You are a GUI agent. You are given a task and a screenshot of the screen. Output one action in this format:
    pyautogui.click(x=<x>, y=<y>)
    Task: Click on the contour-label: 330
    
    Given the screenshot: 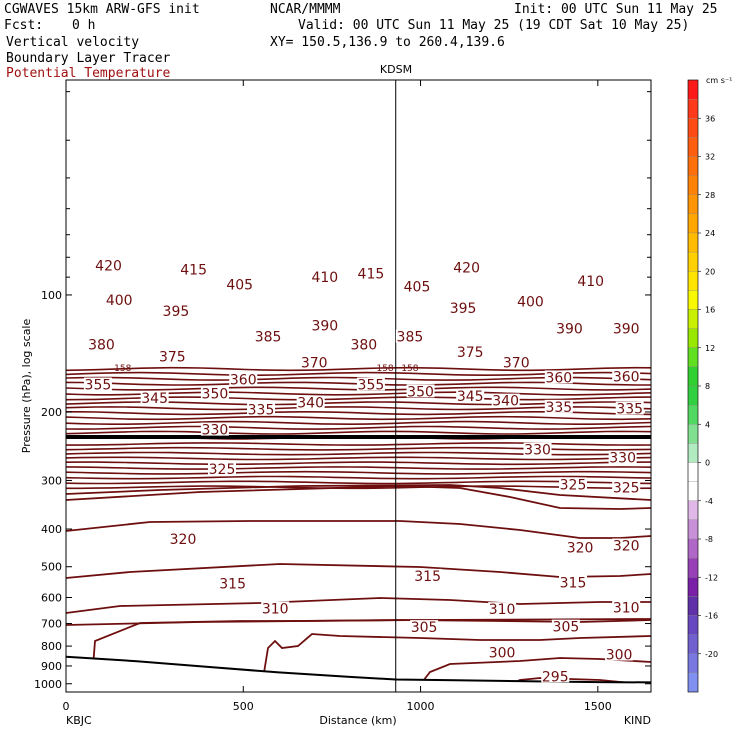 What is the action you would take?
    pyautogui.click(x=622, y=459)
    